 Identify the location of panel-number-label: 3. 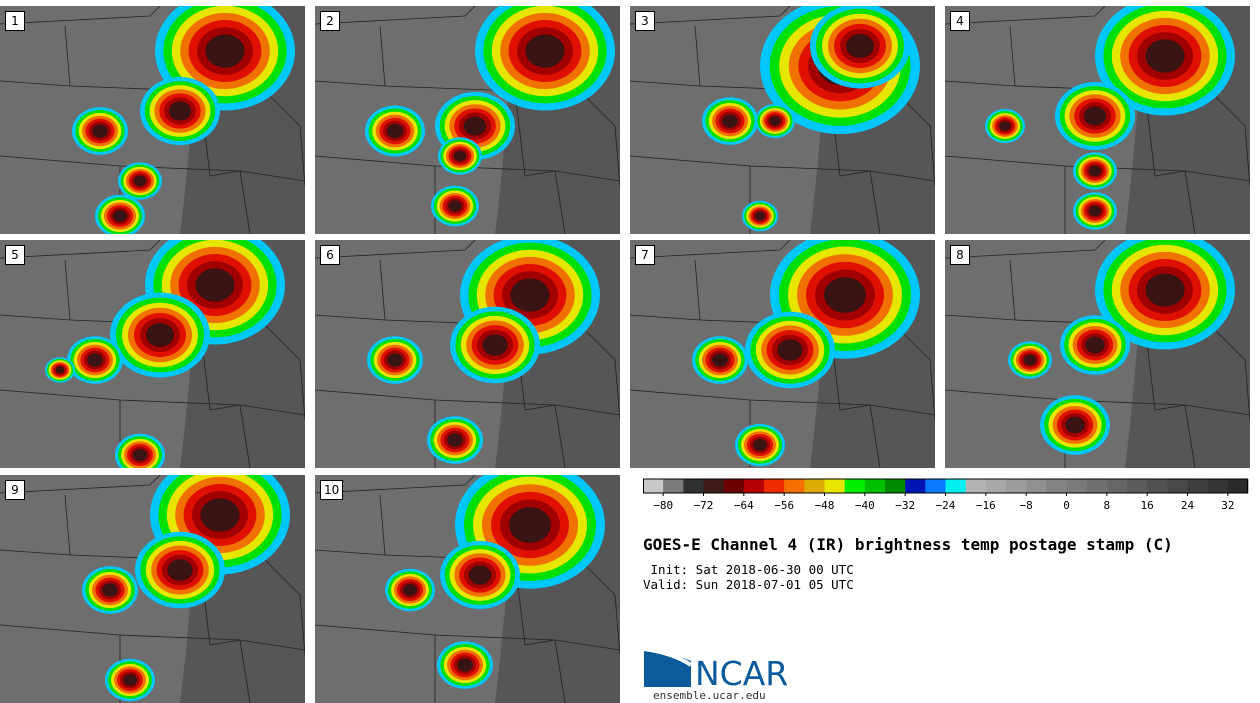
(645, 21).